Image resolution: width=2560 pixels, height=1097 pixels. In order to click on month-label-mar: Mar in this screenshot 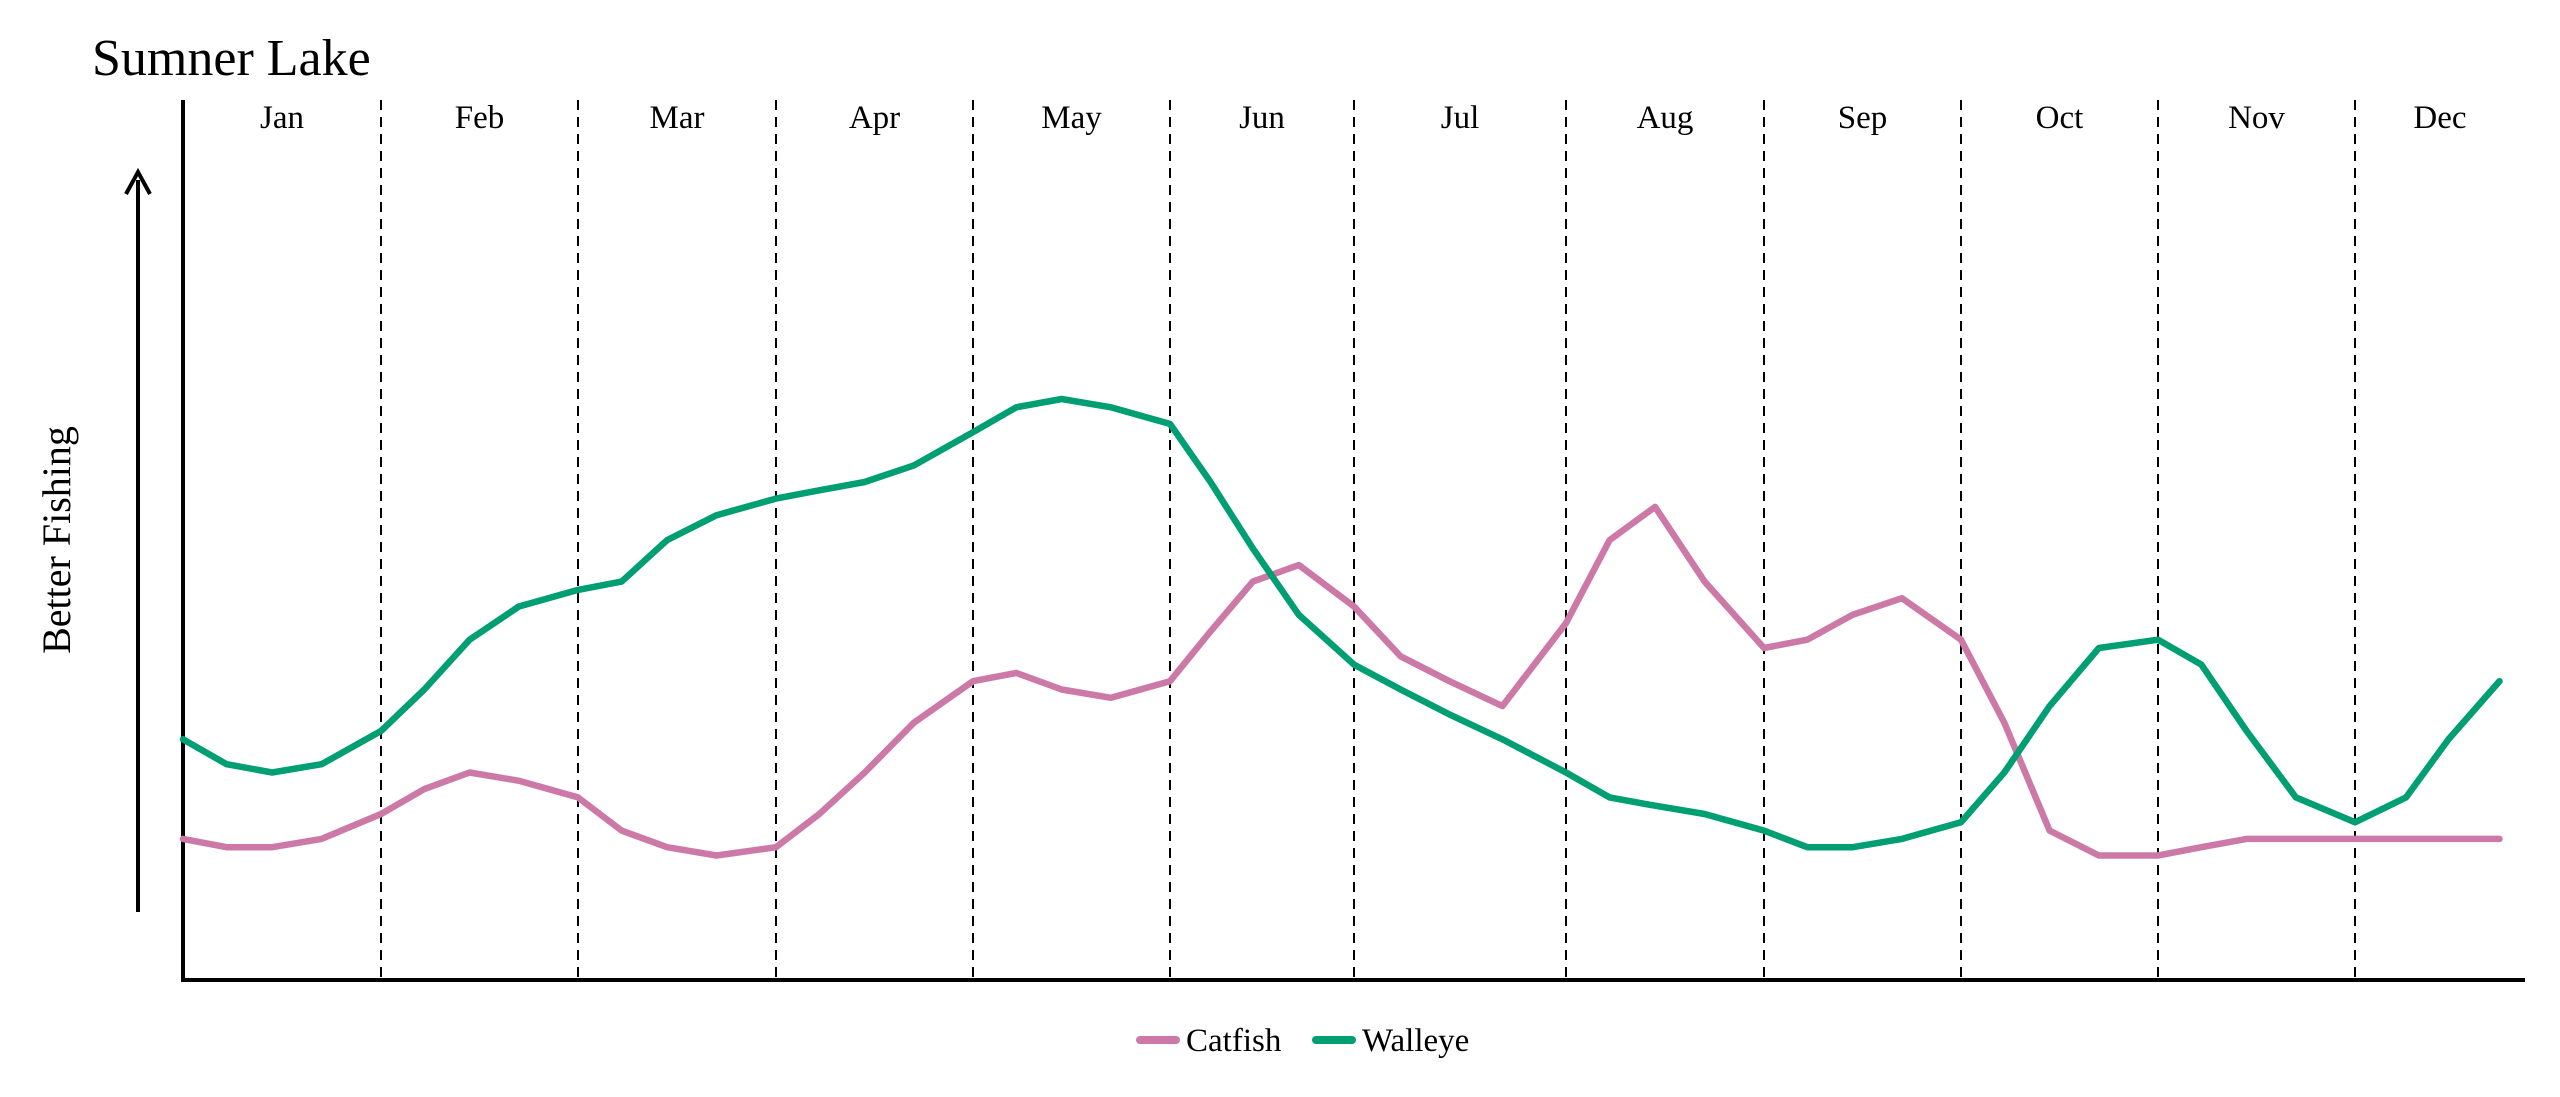, I will do `click(677, 118)`.